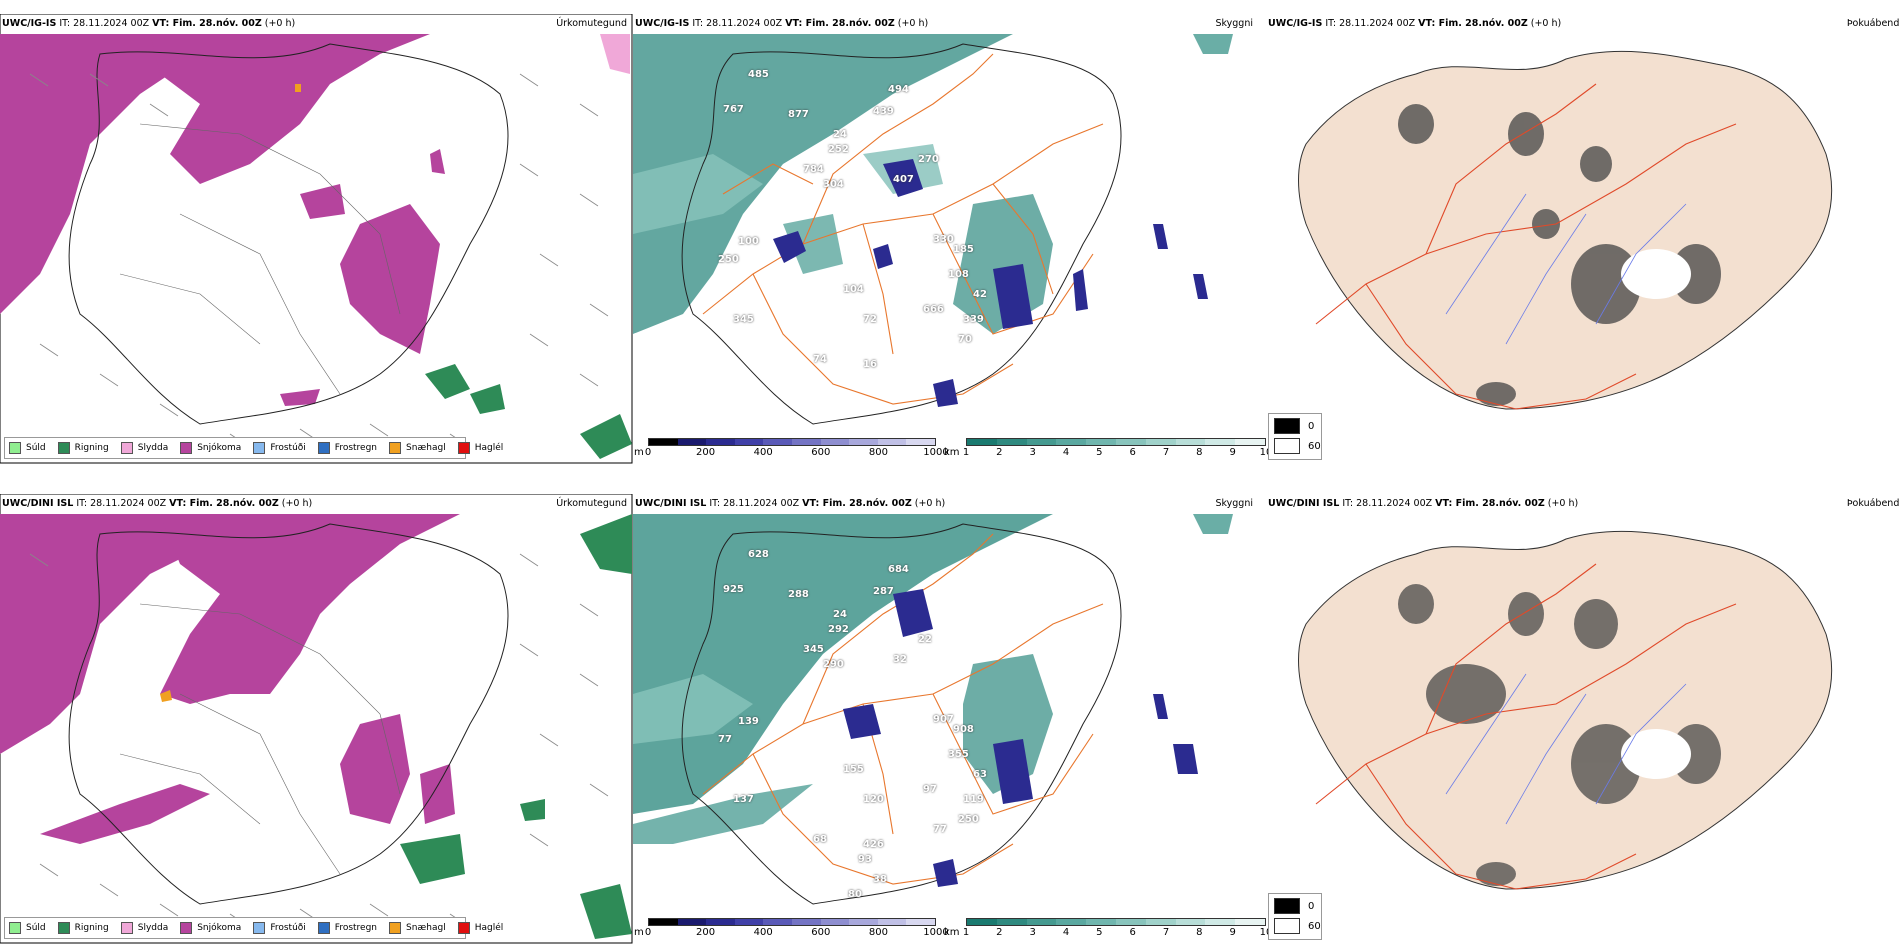 This screenshot has height=950, width=1900. Describe the element at coordinates (966, 452) in the screenshot. I see `colorbar-tick: 1` at that location.